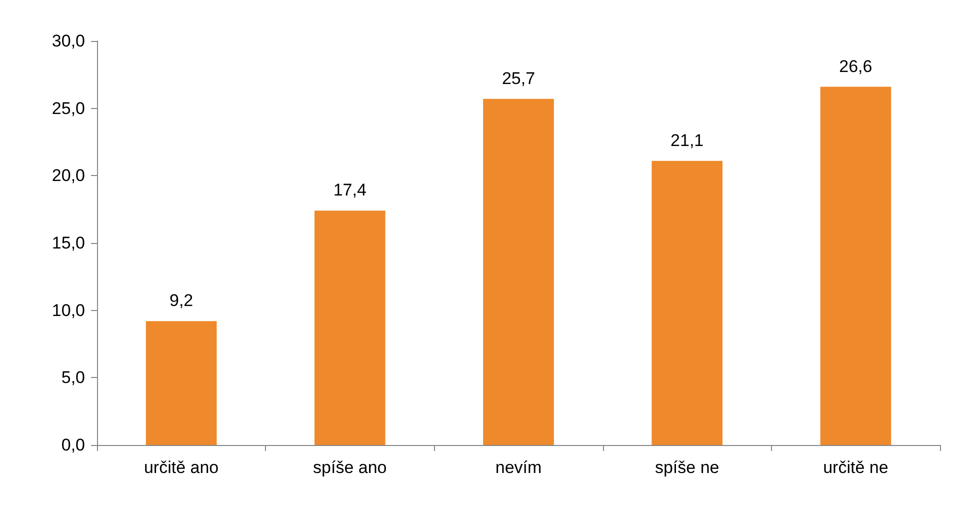 This screenshot has width=965, height=506. Describe the element at coordinates (68, 310) in the screenshot. I see `y-tick-label: 10,0` at that location.